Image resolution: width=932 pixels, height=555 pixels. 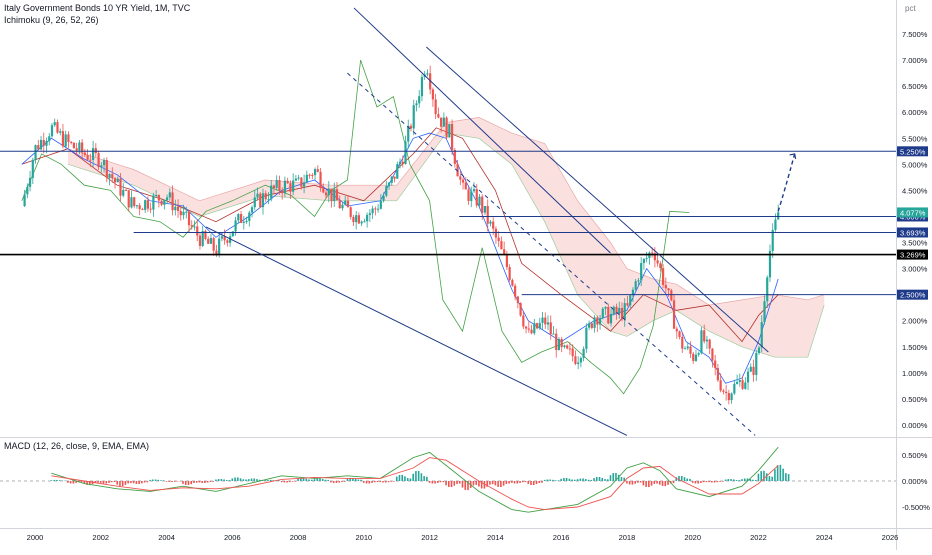 What do you see at coordinates (915, 138) in the screenshot?
I see `y-tick-label: 5.500%` at bounding box center [915, 138].